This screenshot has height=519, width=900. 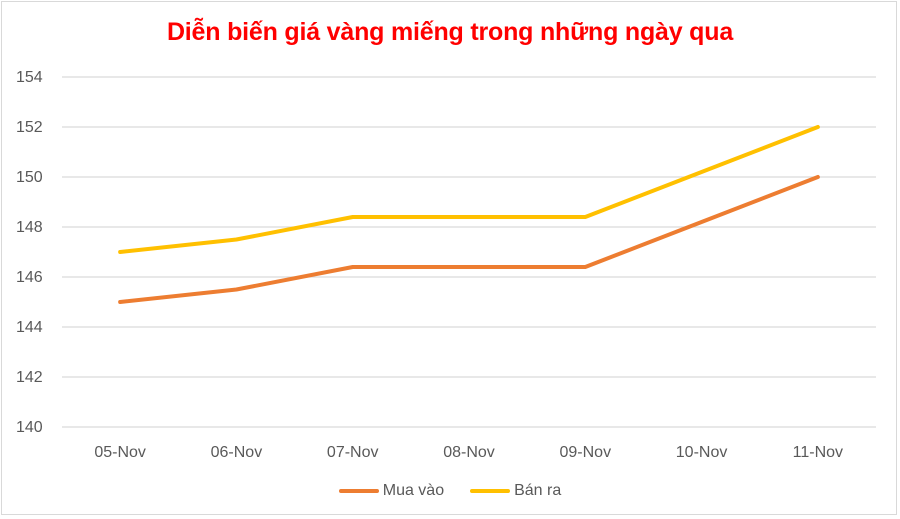 I want to click on x-tick-label: 06-Nov, so click(x=237, y=452).